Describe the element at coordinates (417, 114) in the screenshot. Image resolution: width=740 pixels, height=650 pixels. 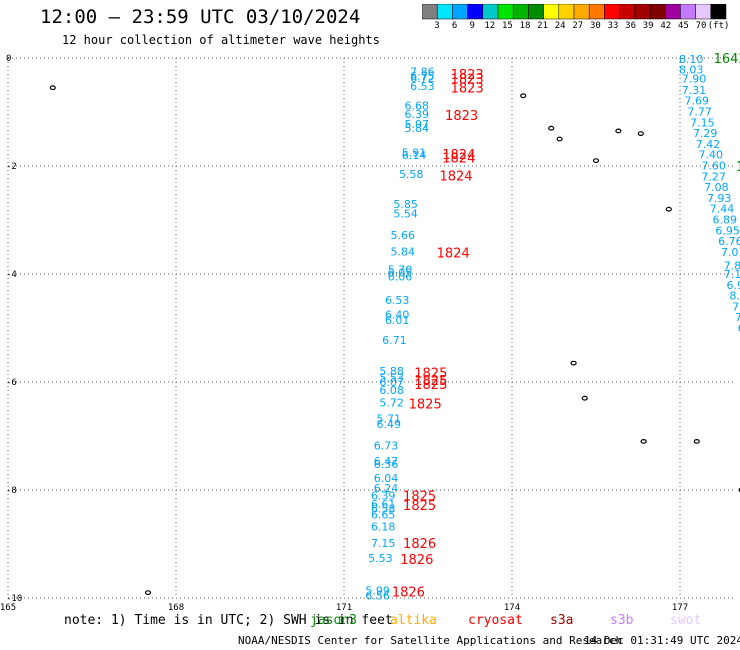
I see `wave-height-label: 6.39` at that location.